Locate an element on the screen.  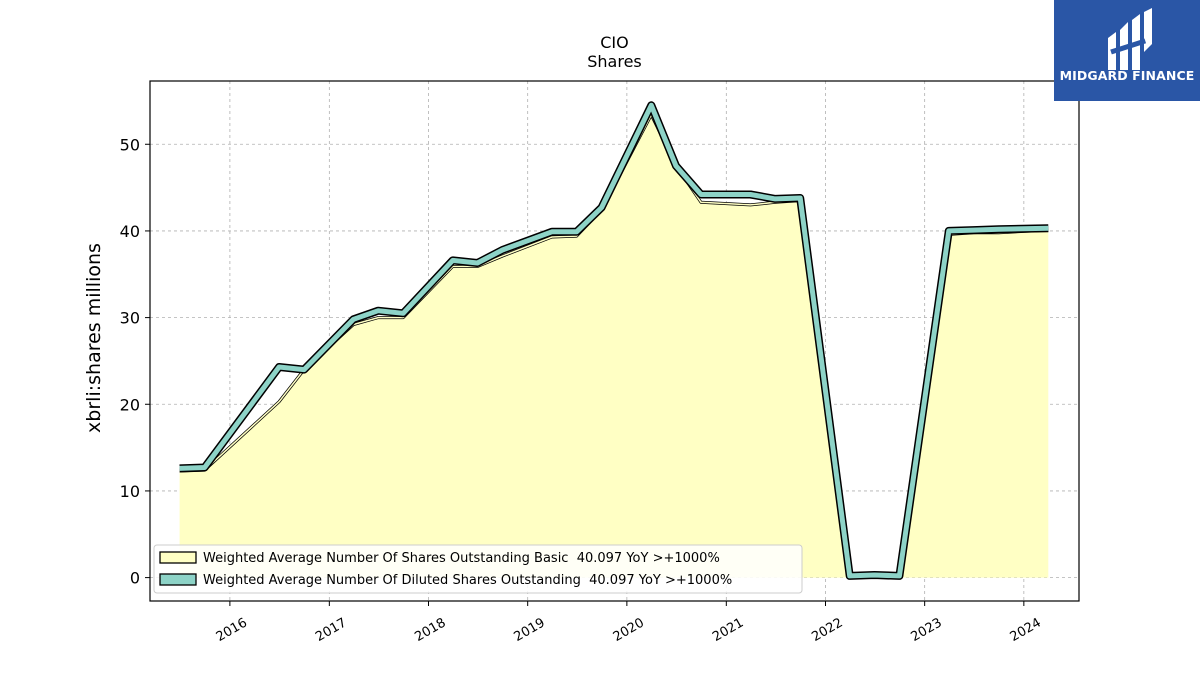
x-tick-label: 2016 is located at coordinates (232, 630).